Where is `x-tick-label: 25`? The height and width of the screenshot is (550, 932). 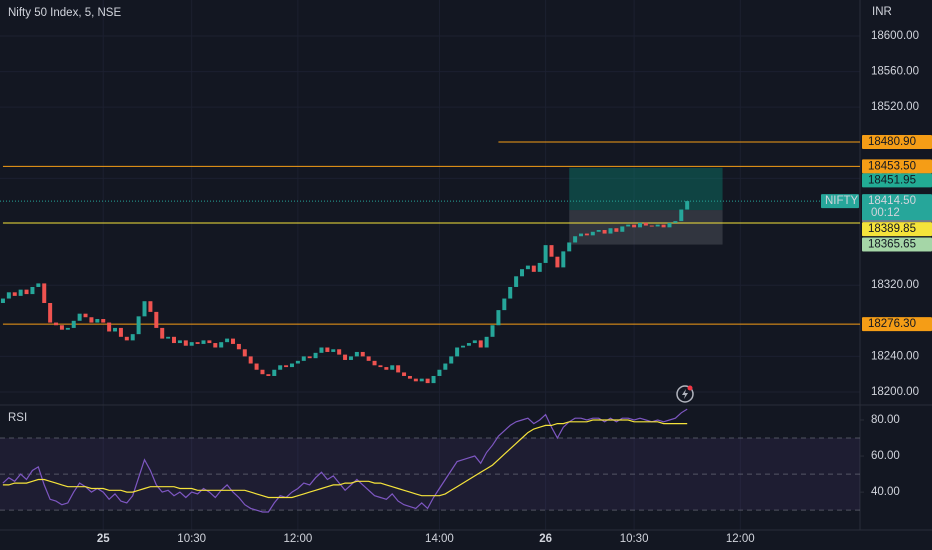 x-tick-label: 25 is located at coordinates (103, 539).